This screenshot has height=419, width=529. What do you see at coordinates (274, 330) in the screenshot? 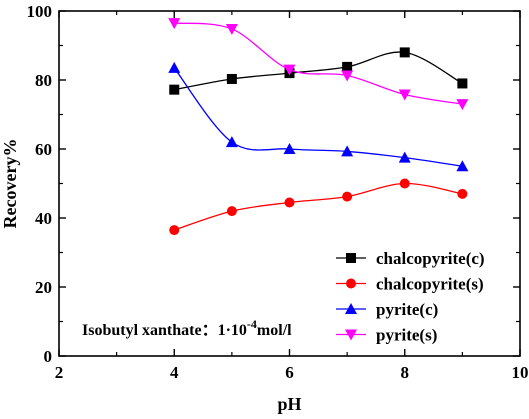
I see `annotation-suffix: mol/l` at bounding box center [274, 330].